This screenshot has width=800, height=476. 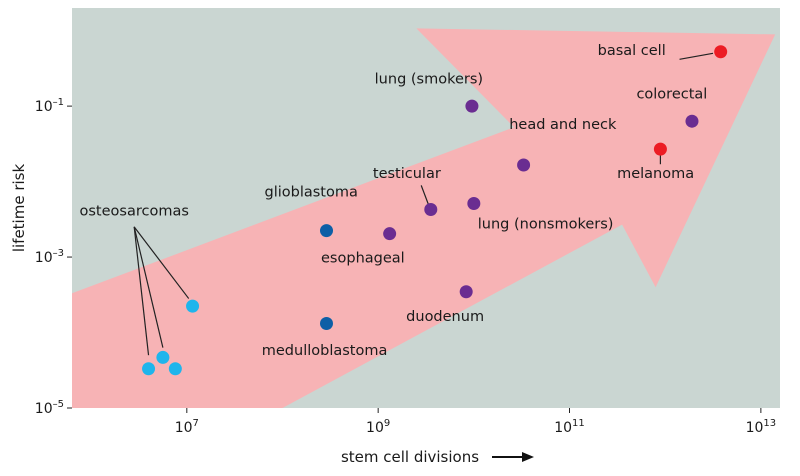 What do you see at coordinates (721, 52) in the screenshot?
I see `point-basal-cell` at bounding box center [721, 52].